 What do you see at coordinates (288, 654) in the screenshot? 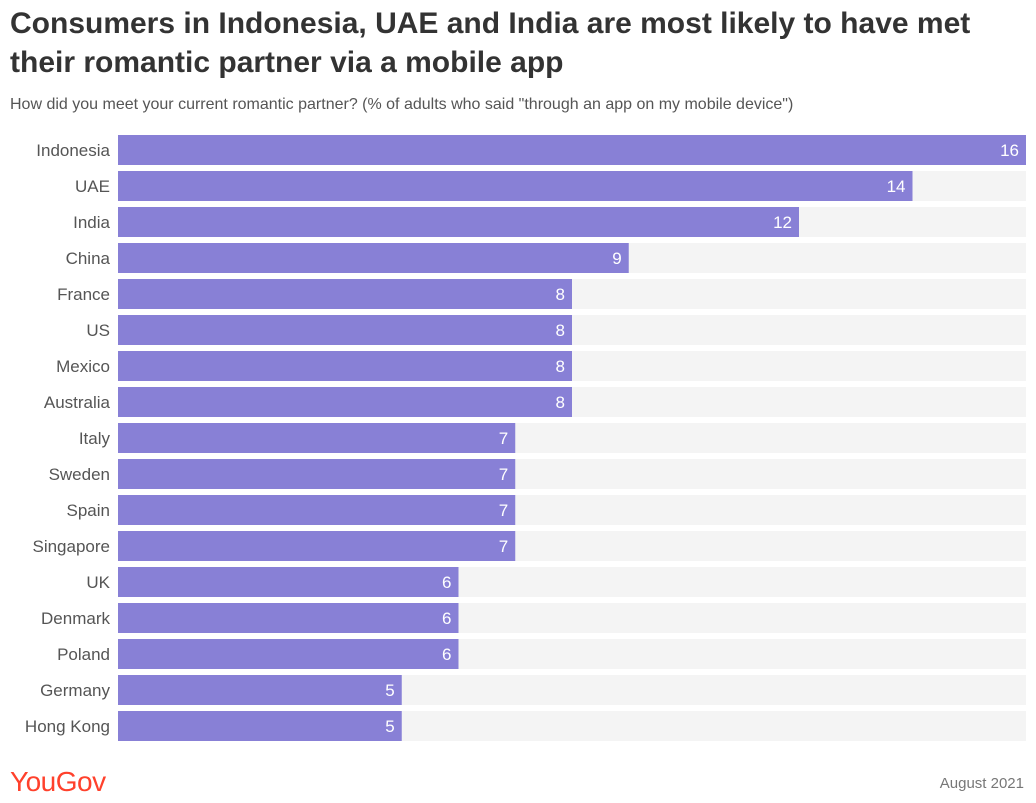
I see `bar-poland` at bounding box center [288, 654].